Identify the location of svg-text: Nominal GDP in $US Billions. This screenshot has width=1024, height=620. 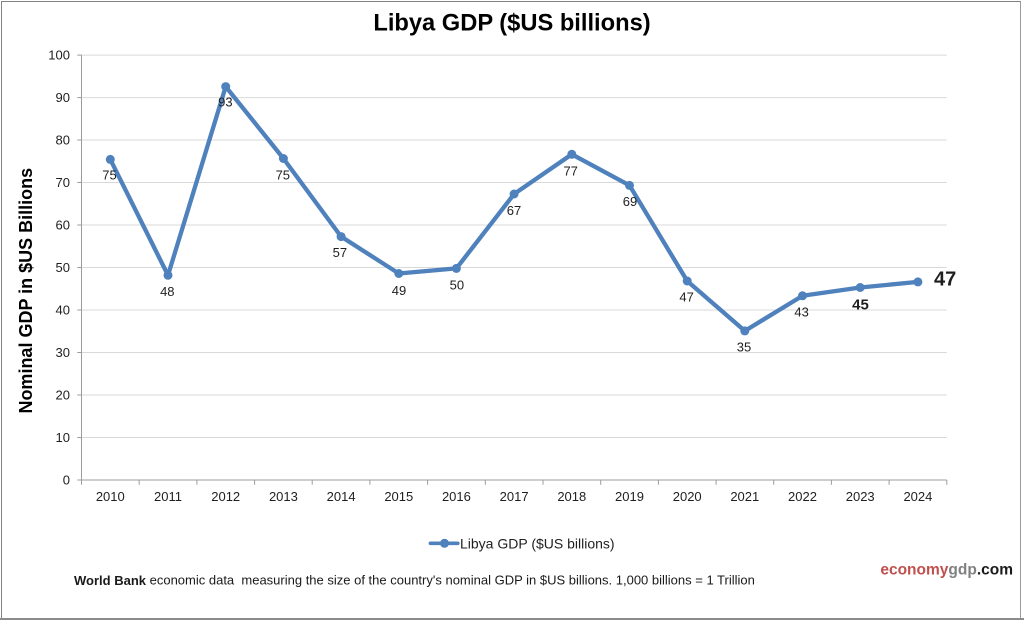
(26, 291).